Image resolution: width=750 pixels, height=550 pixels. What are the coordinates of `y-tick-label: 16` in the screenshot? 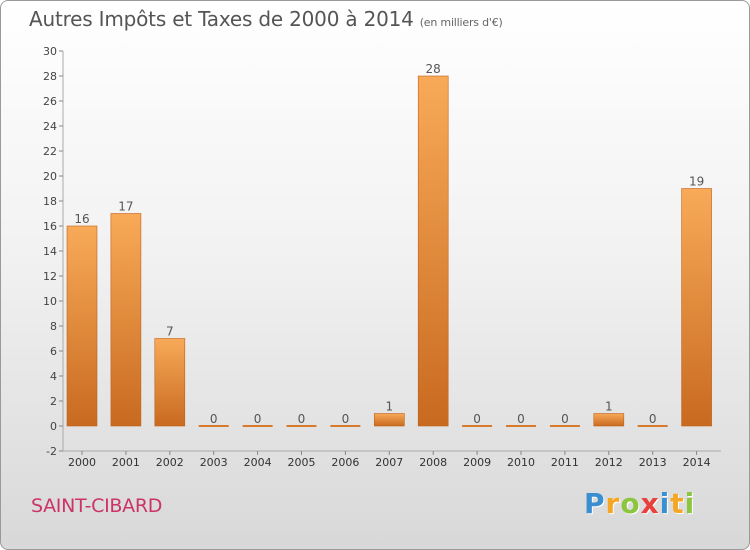 It's located at (50, 226).